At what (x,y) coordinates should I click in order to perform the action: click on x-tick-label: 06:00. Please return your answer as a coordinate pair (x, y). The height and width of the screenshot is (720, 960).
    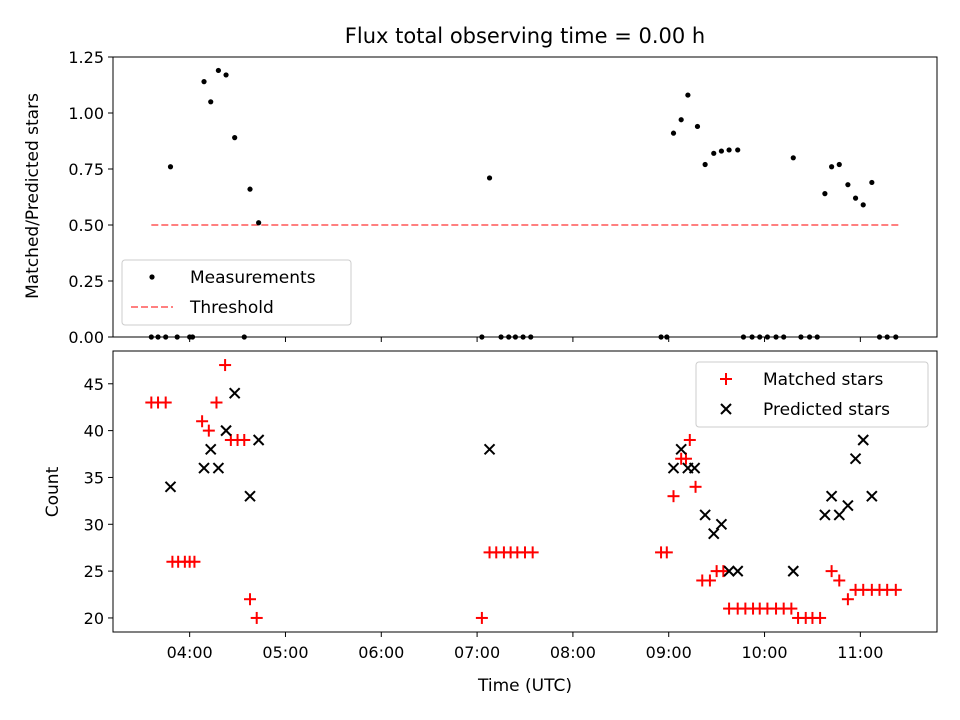
    Looking at the image, I should click on (381, 652).